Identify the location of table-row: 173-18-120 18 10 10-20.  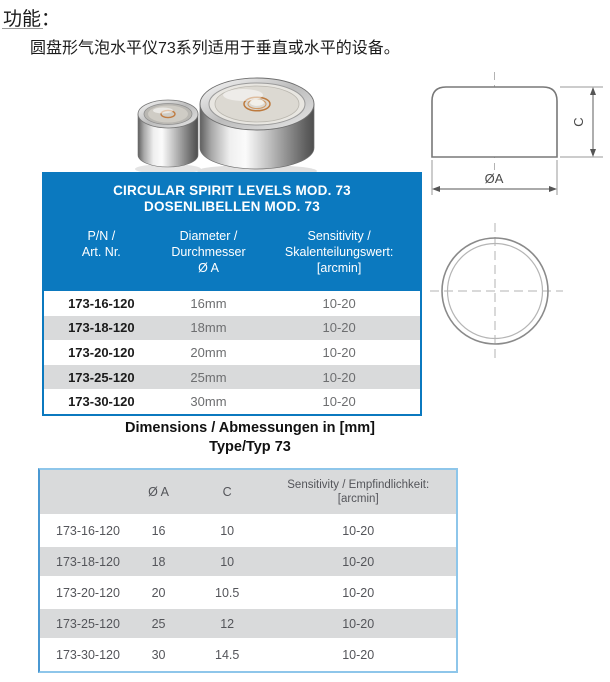
(248, 562).